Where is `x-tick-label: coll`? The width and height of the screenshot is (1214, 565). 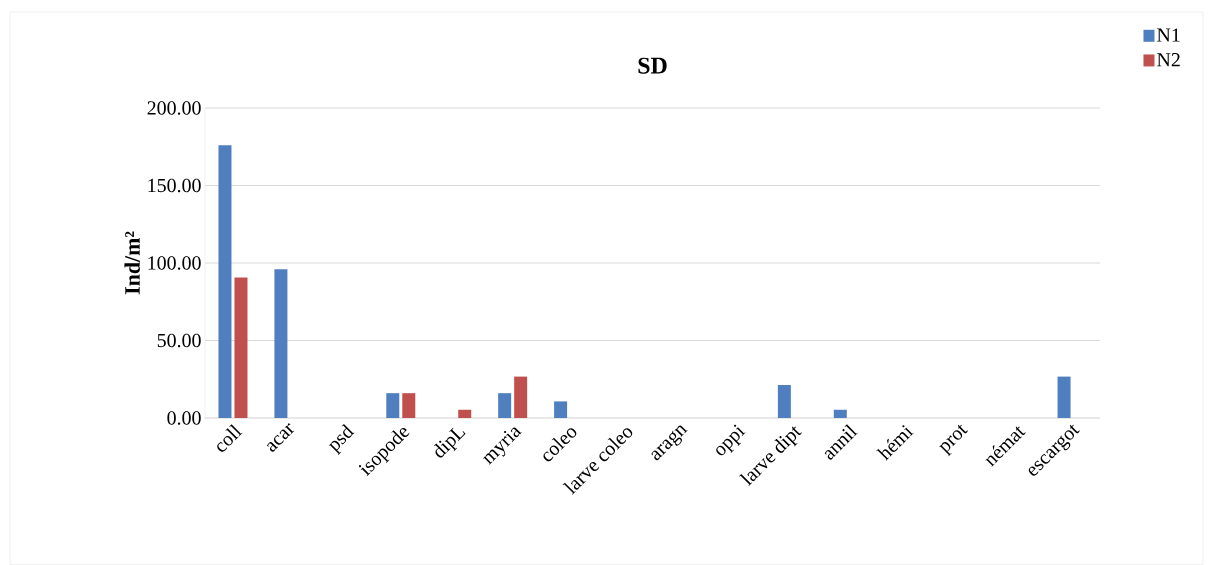 x-tick-label: coll is located at coordinates (230, 438).